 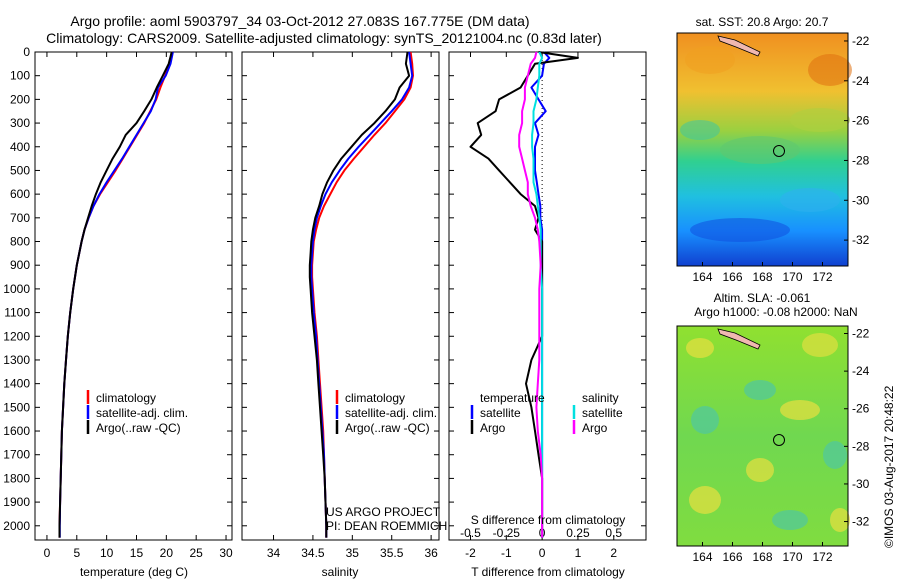 What do you see at coordinates (548, 520) in the screenshot?
I see `s-difference-label: S difference from climatology` at bounding box center [548, 520].